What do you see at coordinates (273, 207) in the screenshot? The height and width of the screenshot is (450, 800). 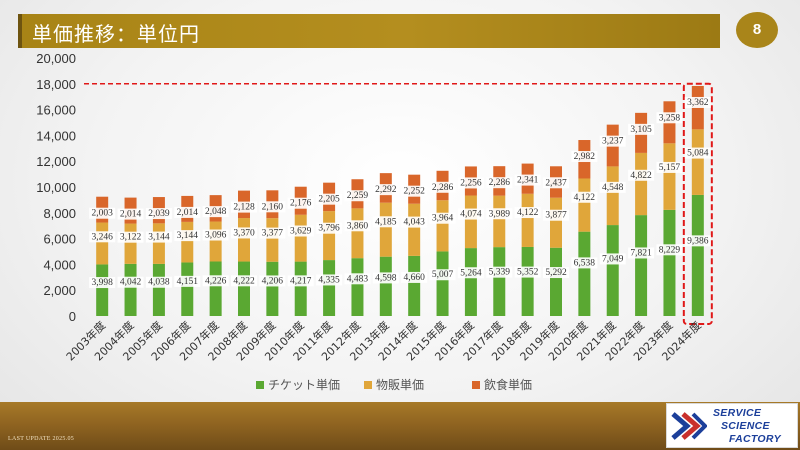 I see `data-label: 2,160` at bounding box center [273, 207].